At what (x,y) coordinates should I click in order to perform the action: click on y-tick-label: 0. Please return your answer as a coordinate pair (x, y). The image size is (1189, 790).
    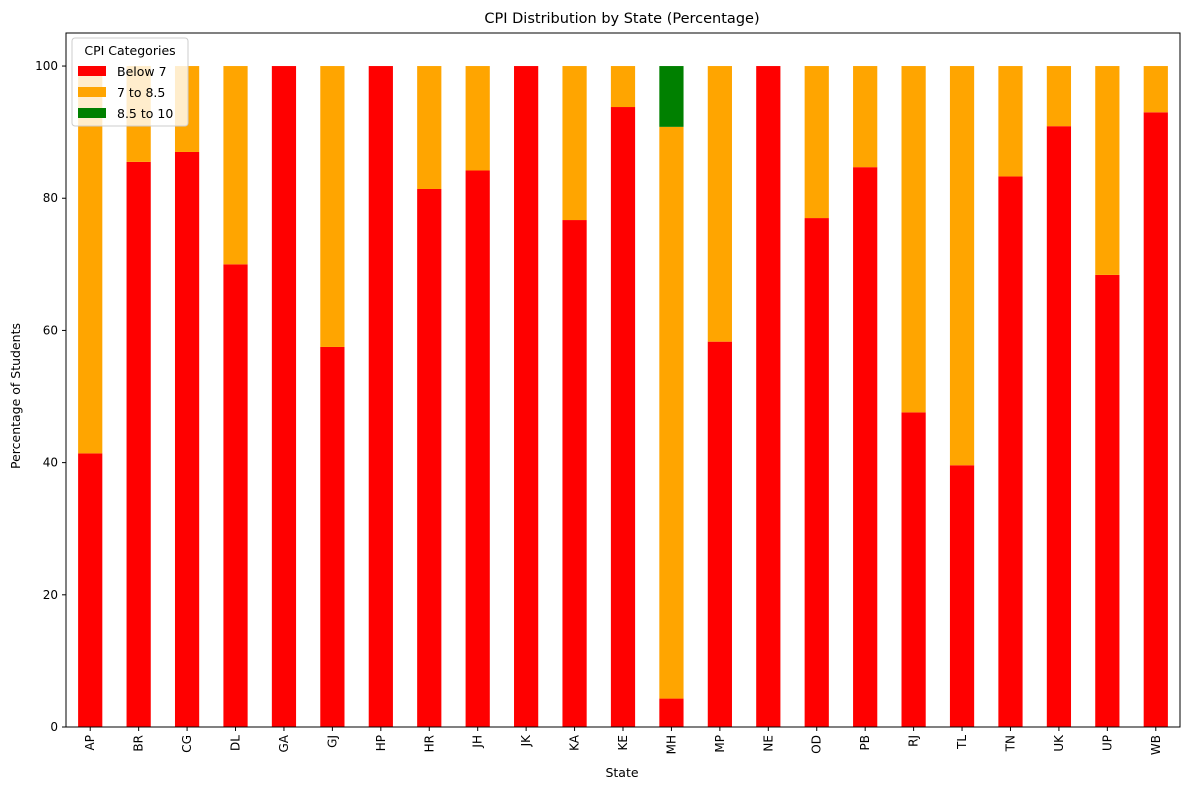
    Looking at the image, I should click on (54, 727).